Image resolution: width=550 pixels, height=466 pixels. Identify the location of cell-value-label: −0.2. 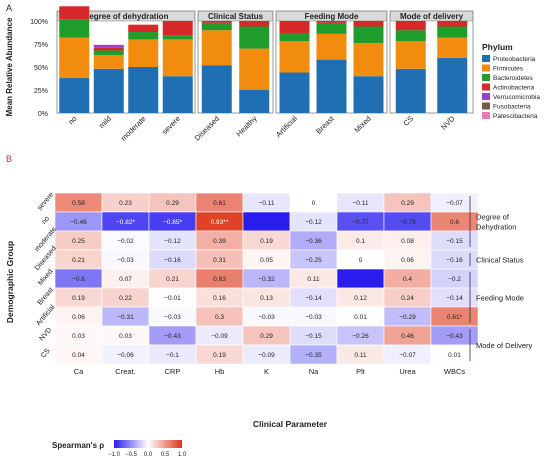
(454, 279).